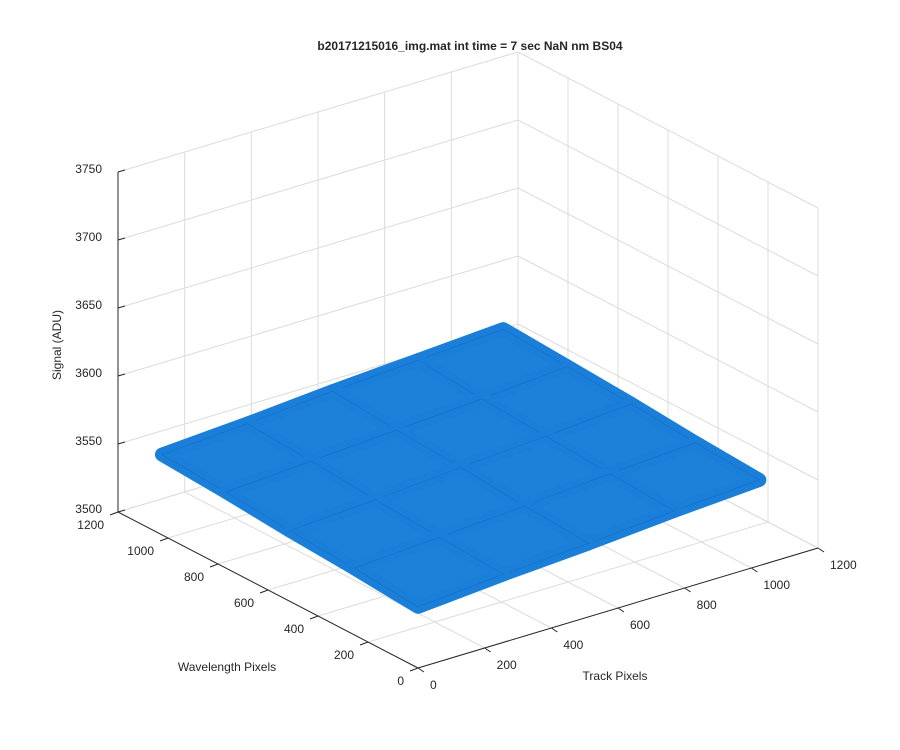 The height and width of the screenshot is (750, 900). What do you see at coordinates (433, 685) in the screenshot?
I see `x-tick-label: 0` at bounding box center [433, 685].